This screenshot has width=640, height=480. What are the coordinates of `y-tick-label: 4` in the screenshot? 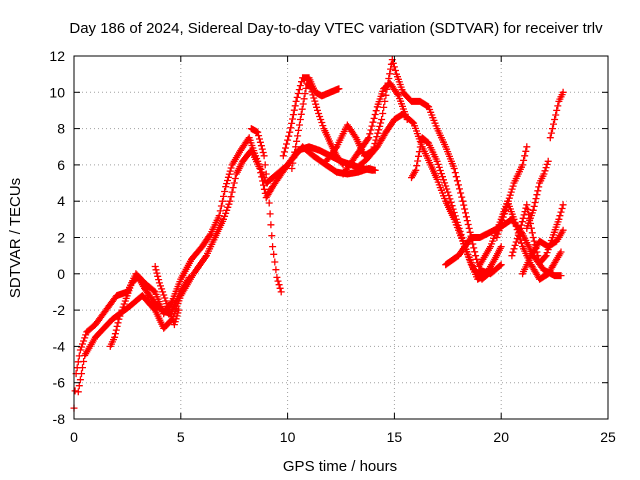 It's located at (61, 201).